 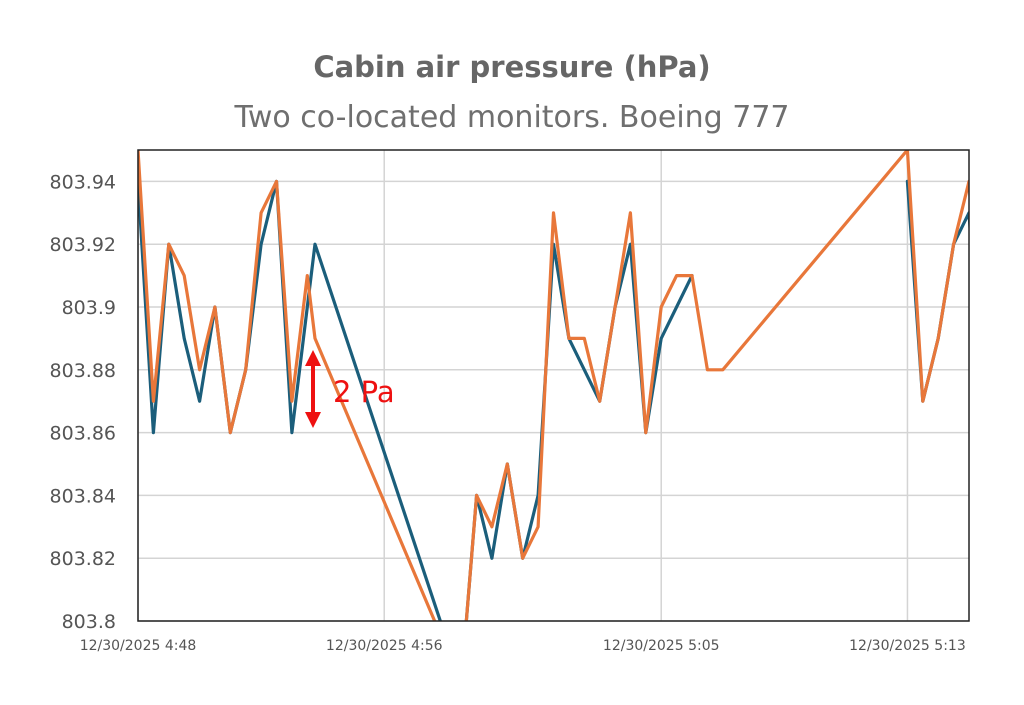 I want to click on x-tick-label: 12/30/2025 5:13, so click(x=907, y=646).